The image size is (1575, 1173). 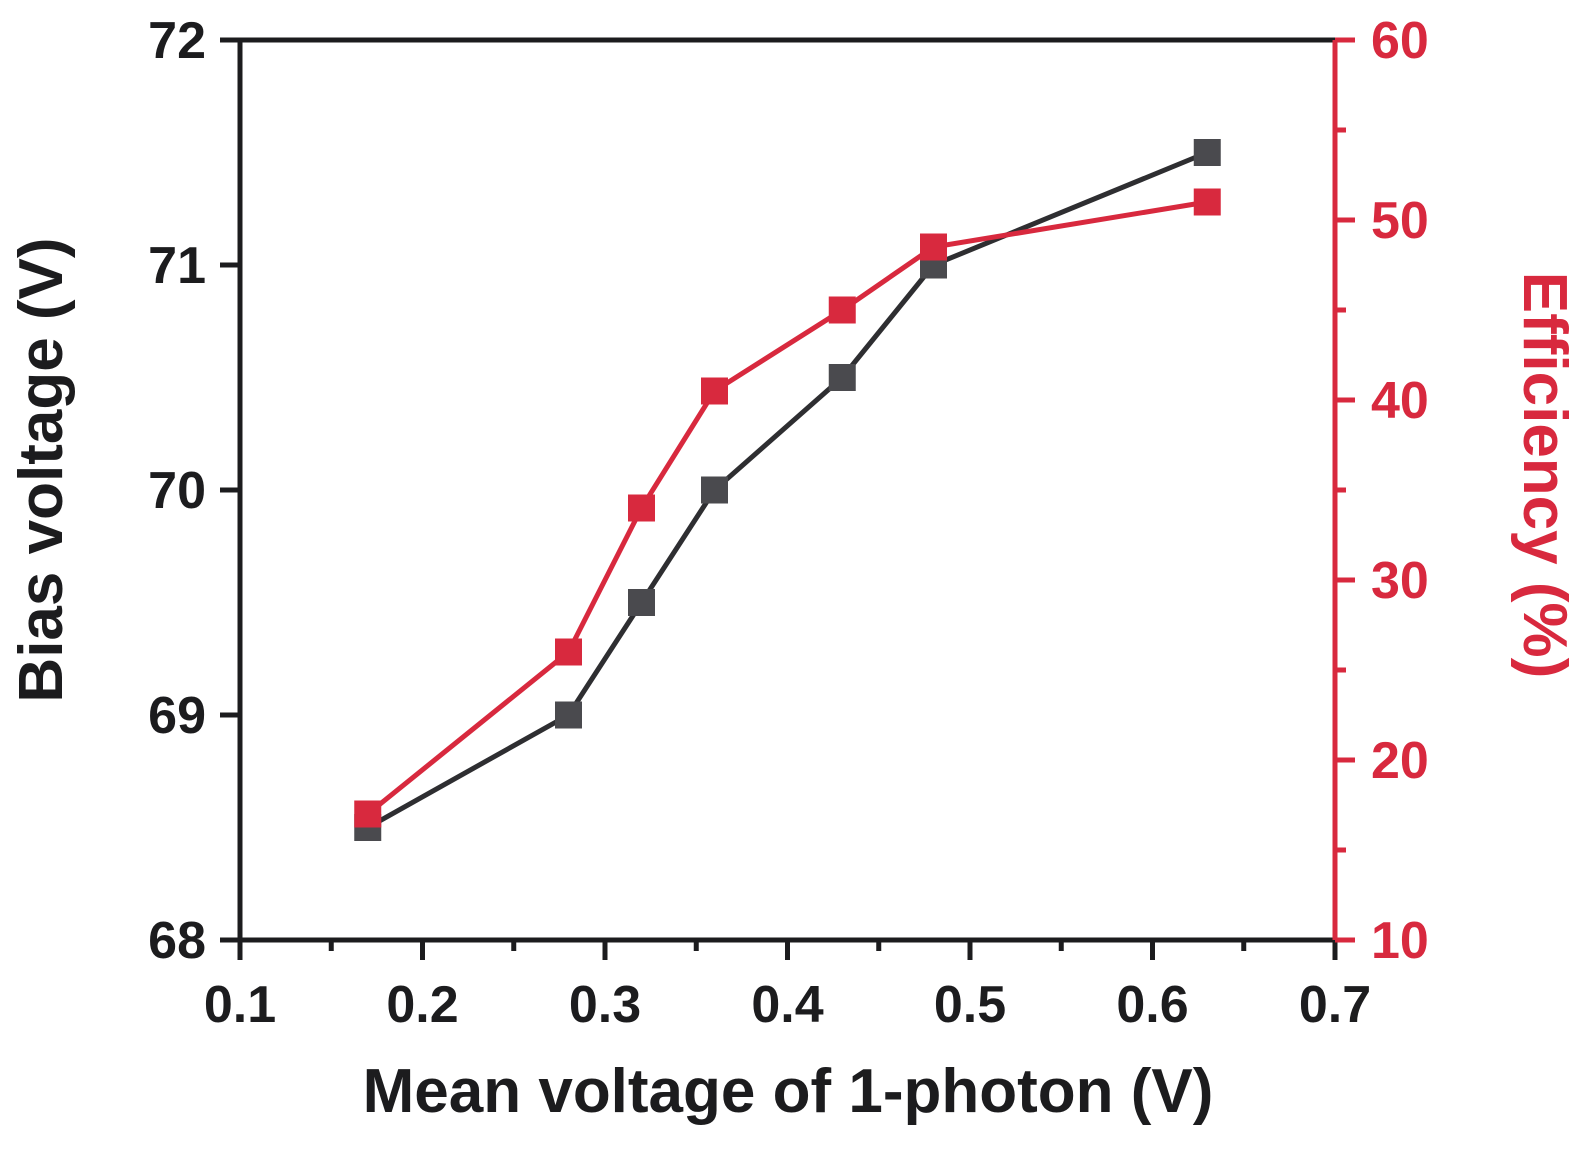 What do you see at coordinates (422, 1005) in the screenshot?
I see `x-tick-label: 0.2` at bounding box center [422, 1005].